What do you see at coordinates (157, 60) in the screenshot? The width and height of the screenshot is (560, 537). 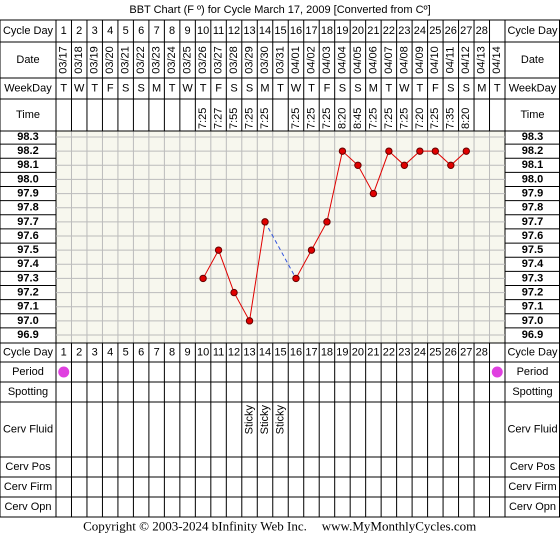 I see `date: 03/23` at bounding box center [157, 60].